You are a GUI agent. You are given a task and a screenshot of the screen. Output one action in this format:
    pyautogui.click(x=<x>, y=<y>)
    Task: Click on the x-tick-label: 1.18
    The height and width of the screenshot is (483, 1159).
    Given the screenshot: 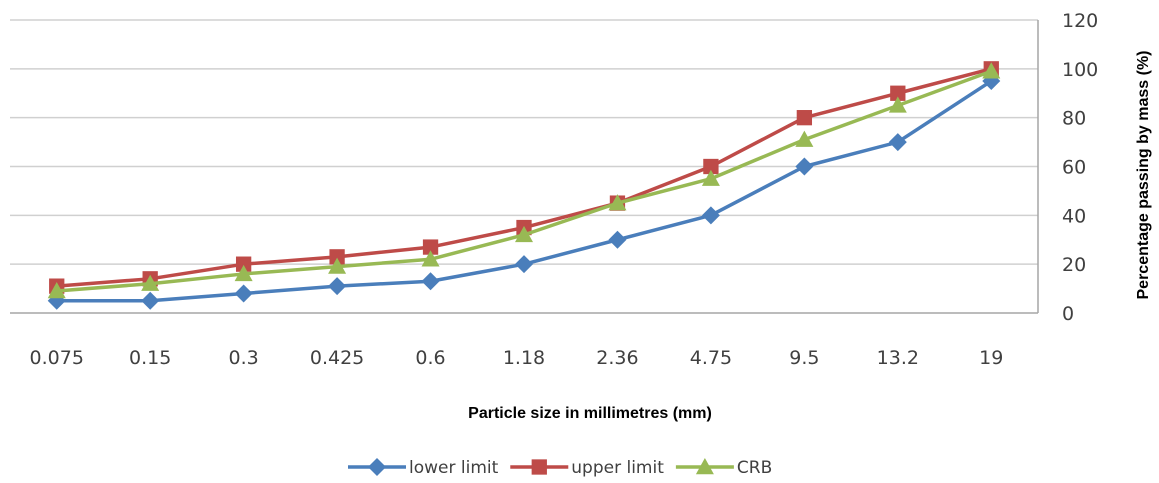 What is the action you would take?
    pyautogui.click(x=524, y=358)
    